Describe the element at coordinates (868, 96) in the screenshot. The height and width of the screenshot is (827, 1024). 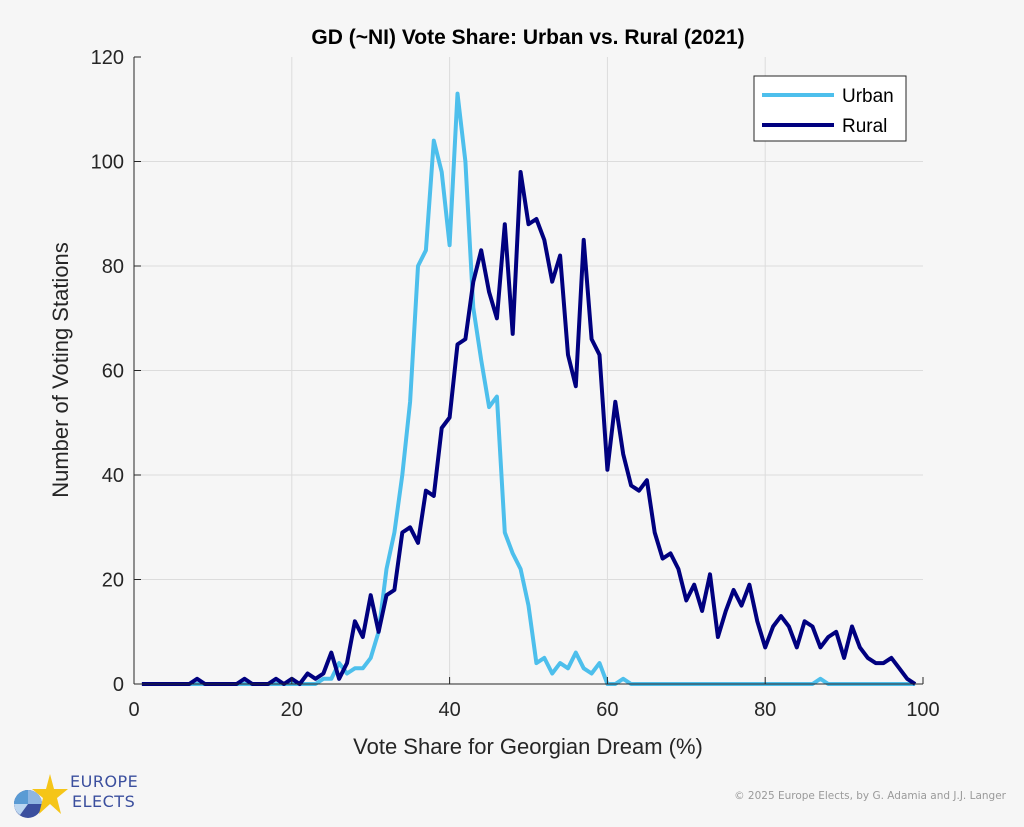
I see `legend-label-urban: Urban` at that location.